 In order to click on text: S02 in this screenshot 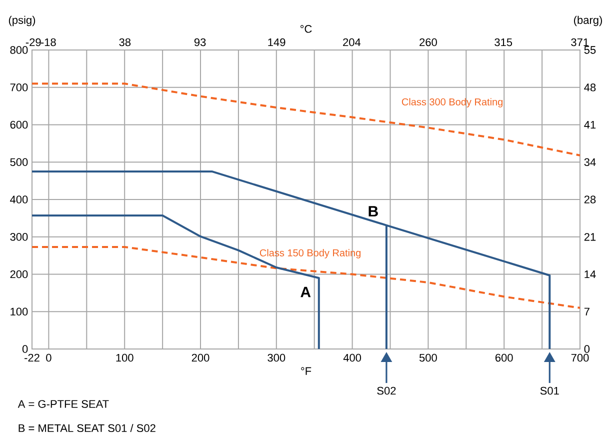, I will do `click(386, 390)`.